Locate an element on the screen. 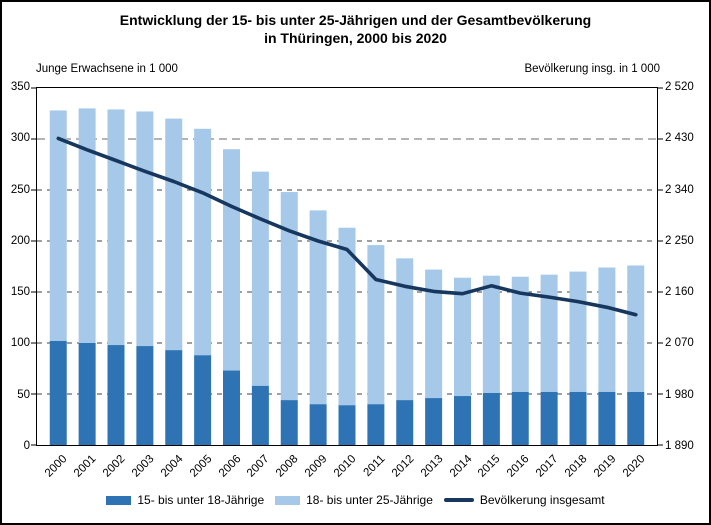 Image resolution: width=711 pixels, height=525 pixels. y-tick-label-right: 2 160 is located at coordinates (679, 292).